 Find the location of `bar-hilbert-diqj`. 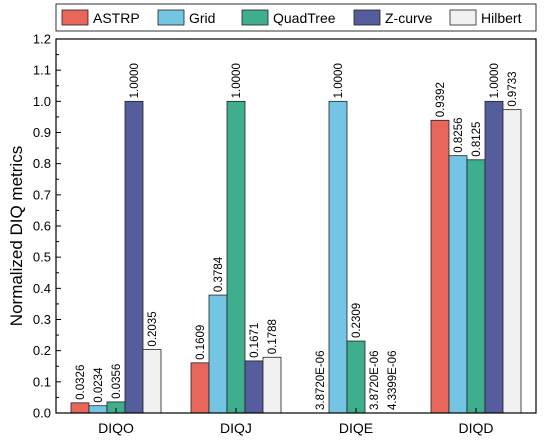

bar-hilbert-diqj is located at coordinates (272, 385).